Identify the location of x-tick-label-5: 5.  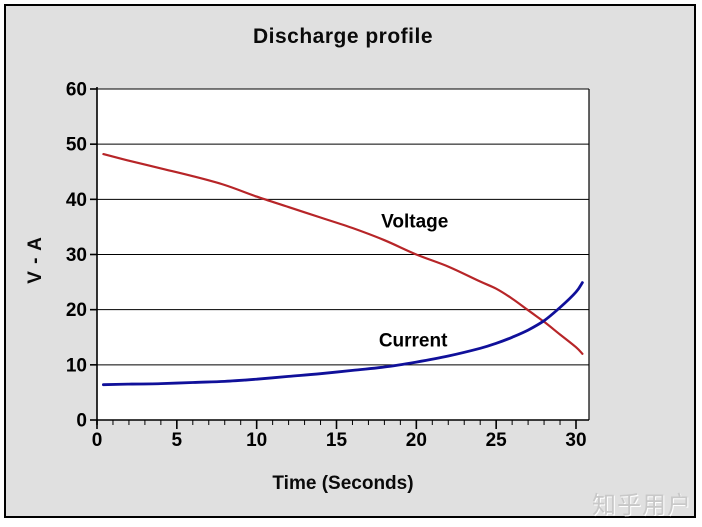
(177, 440).